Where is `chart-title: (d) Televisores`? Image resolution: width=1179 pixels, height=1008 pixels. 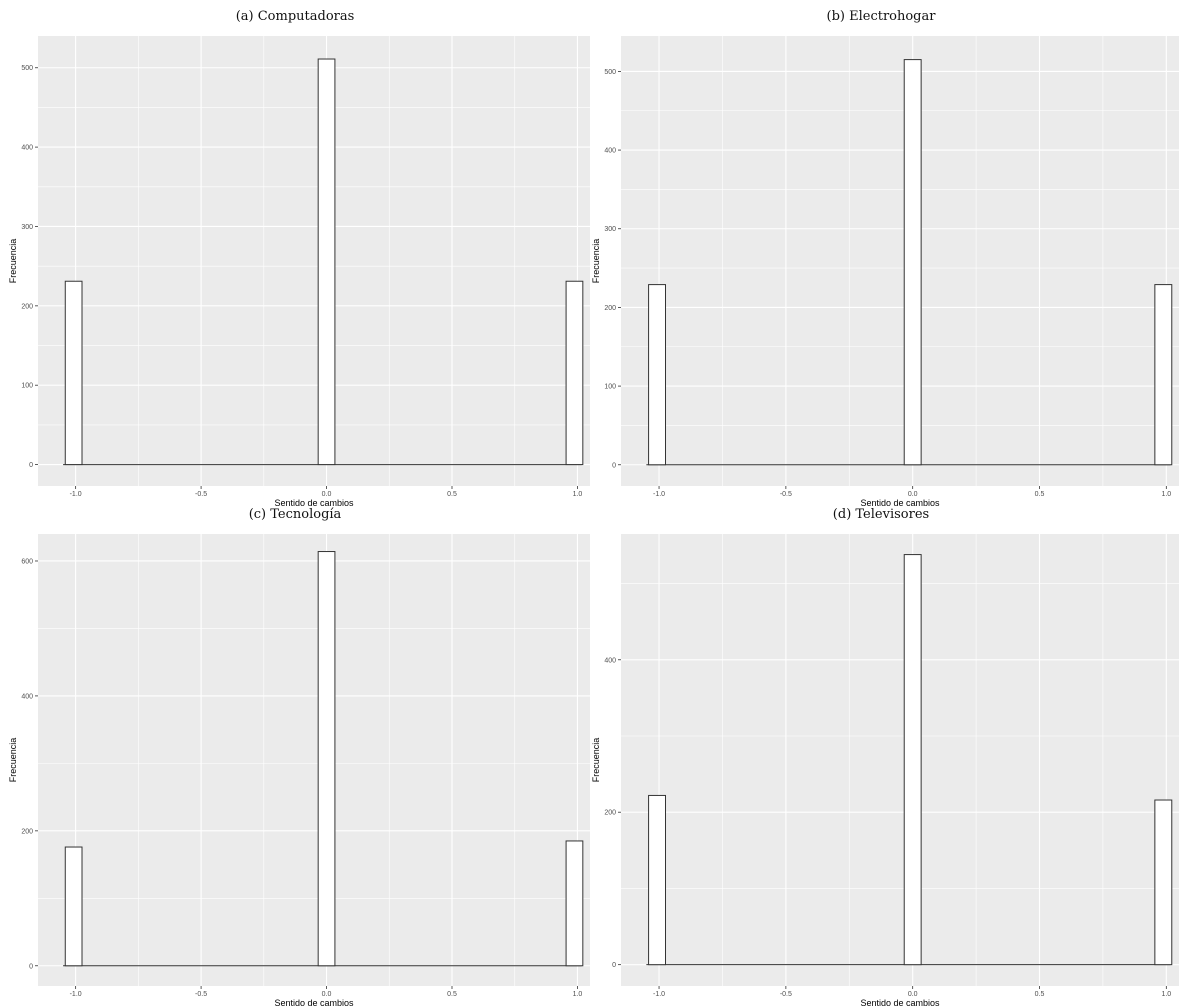 chart-title: (d) Televisores is located at coordinates (881, 514).